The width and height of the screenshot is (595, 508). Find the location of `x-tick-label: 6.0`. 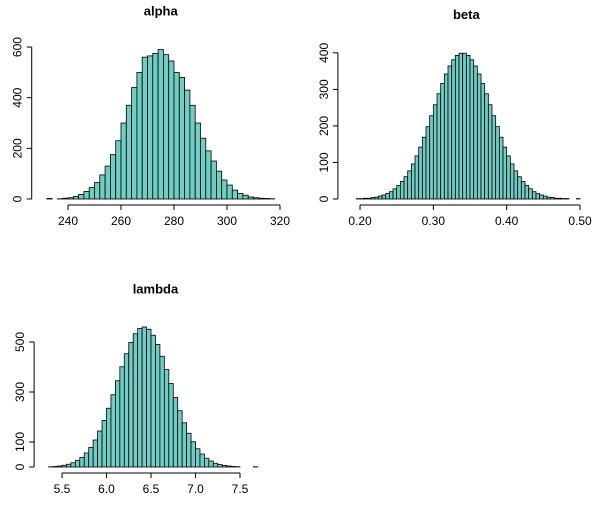

x-tick-label: 6.0 is located at coordinates (106, 489).